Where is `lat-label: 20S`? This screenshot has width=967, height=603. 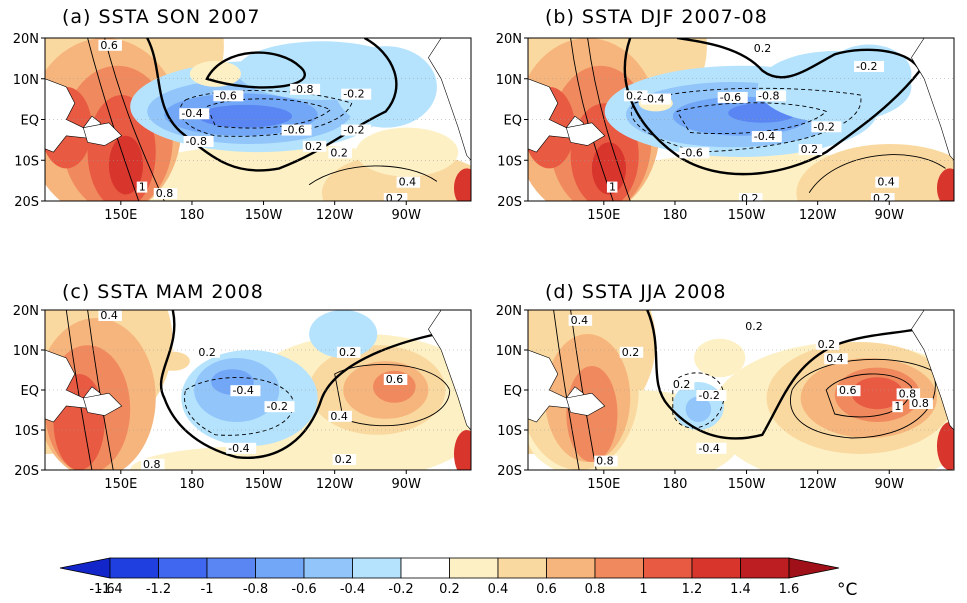 lat-label: 20S is located at coordinates (26, 202).